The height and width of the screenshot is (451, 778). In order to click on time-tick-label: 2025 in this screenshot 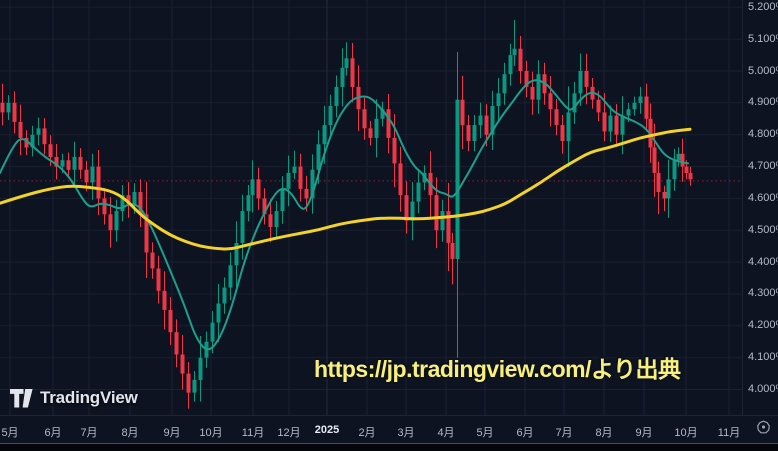, I will do `click(327, 430)`.